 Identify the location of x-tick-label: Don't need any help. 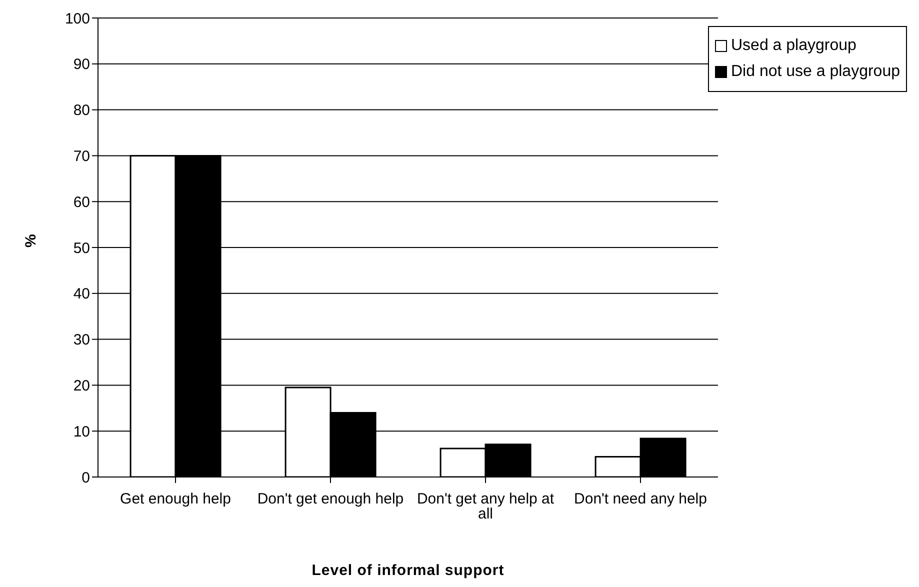
(640, 499).